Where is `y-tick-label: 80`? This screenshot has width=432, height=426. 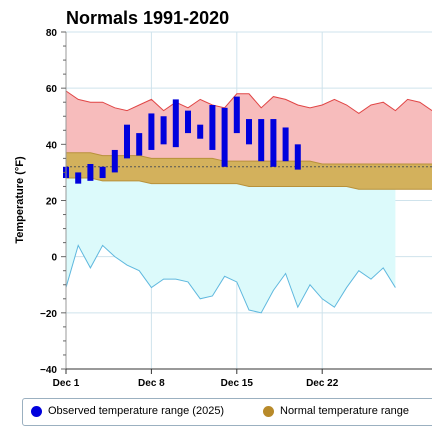 y-tick-label: 80 is located at coordinates (52, 33).